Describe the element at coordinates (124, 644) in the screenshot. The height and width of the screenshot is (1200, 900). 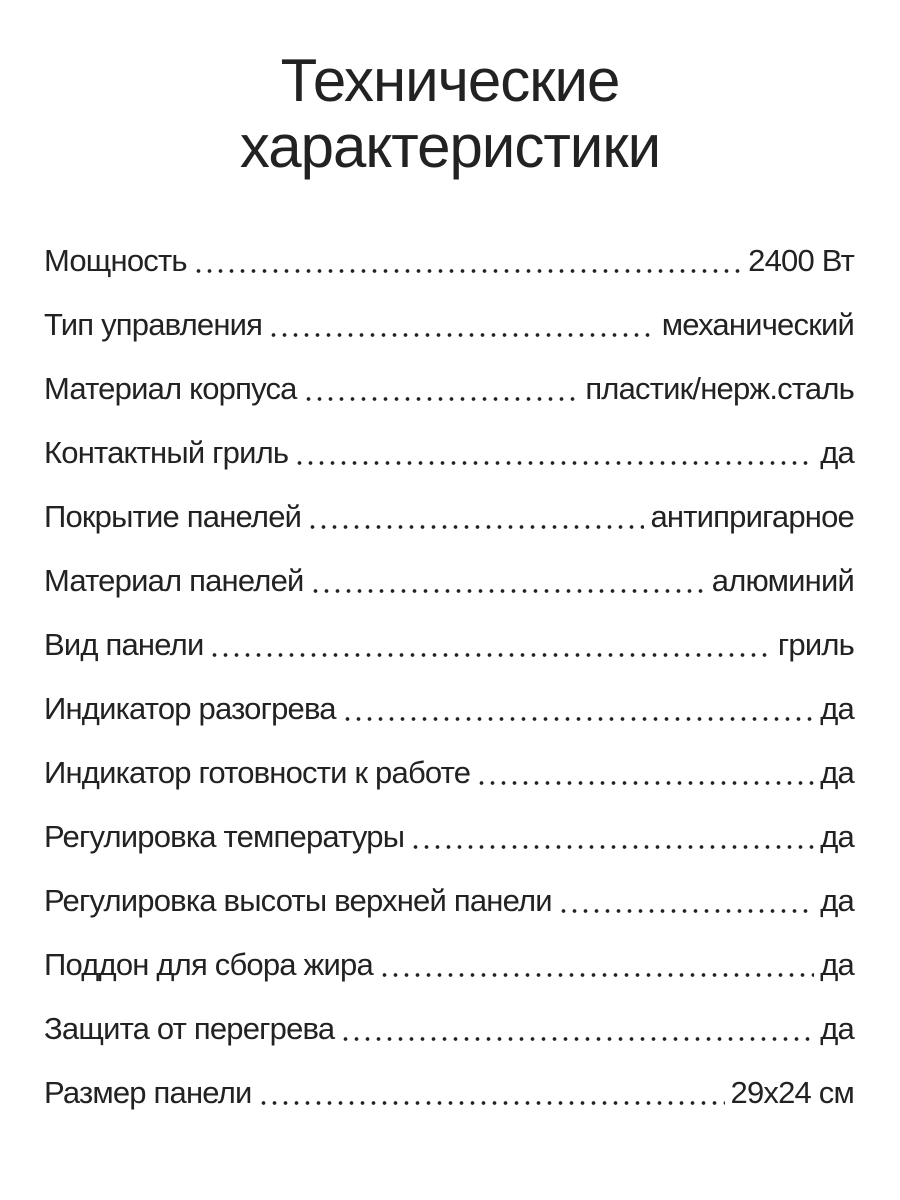
I see `spec-label: Вид панели` at that location.